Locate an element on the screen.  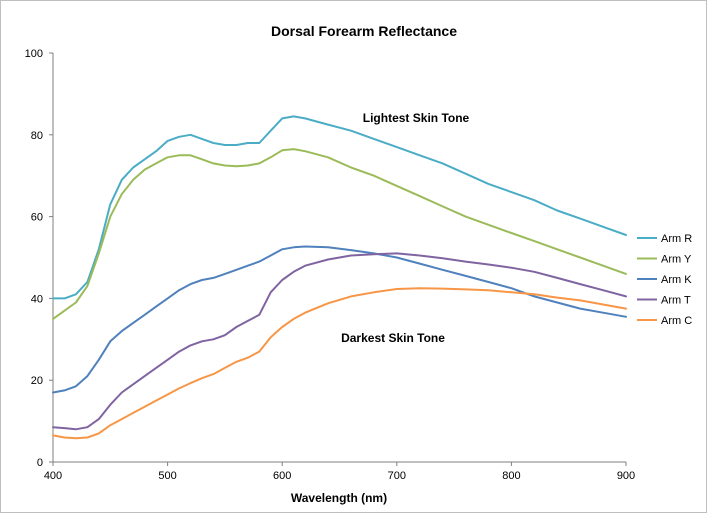
legend-label-arm-t: Arm T is located at coordinates (676, 301).